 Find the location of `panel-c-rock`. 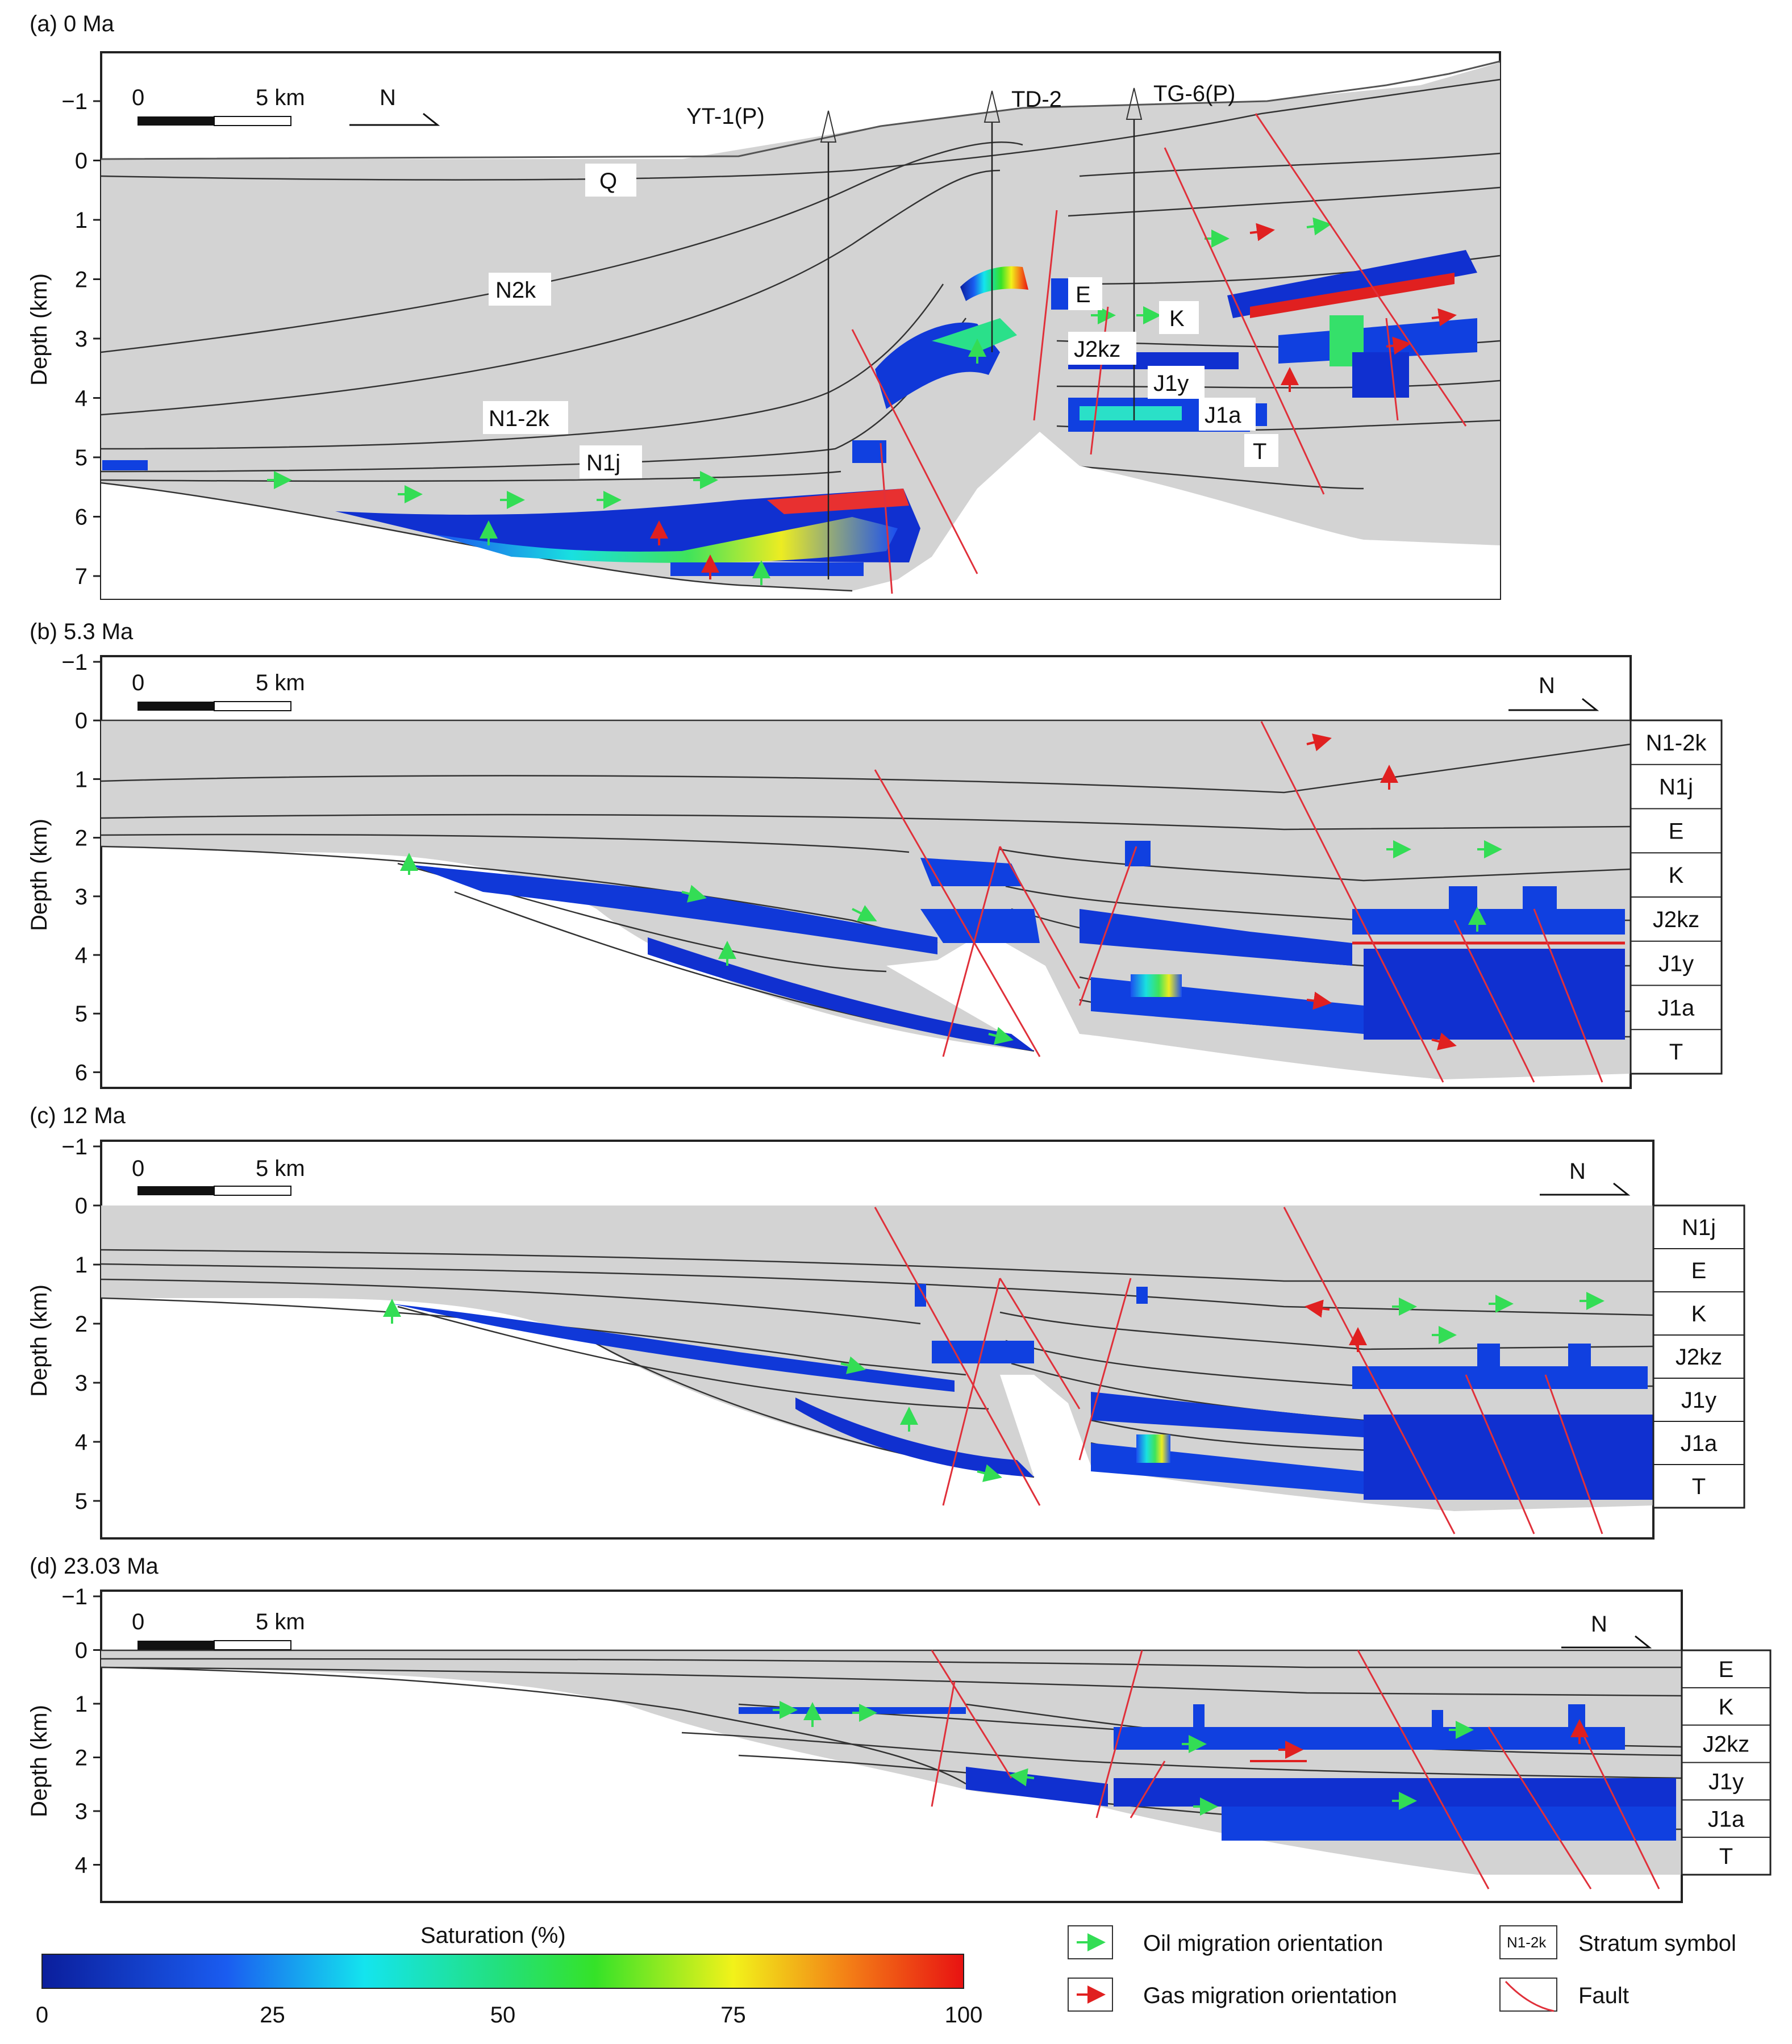

panel-c-rock is located at coordinates (877, 1358).